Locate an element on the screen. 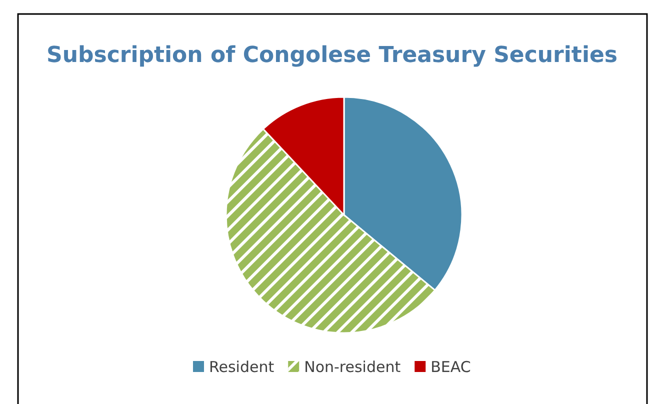 The height and width of the screenshot is (404, 649). legend-label: Non-resident is located at coordinates (352, 367).